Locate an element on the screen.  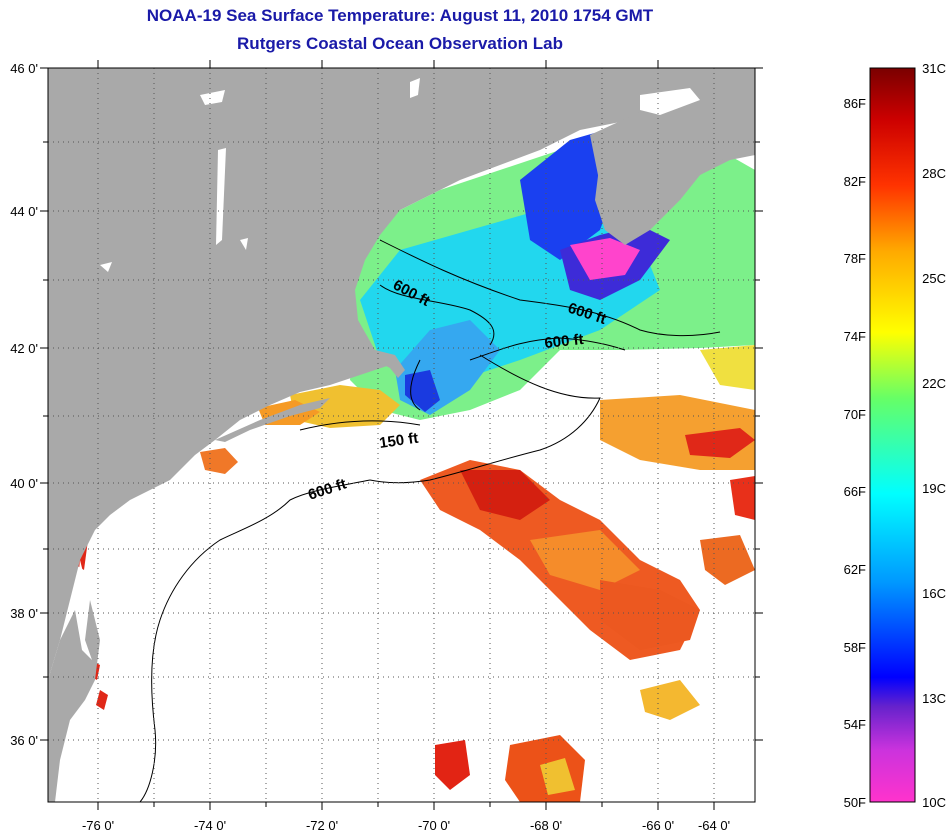
lat-label: 38 0' is located at coordinates (24, 613).